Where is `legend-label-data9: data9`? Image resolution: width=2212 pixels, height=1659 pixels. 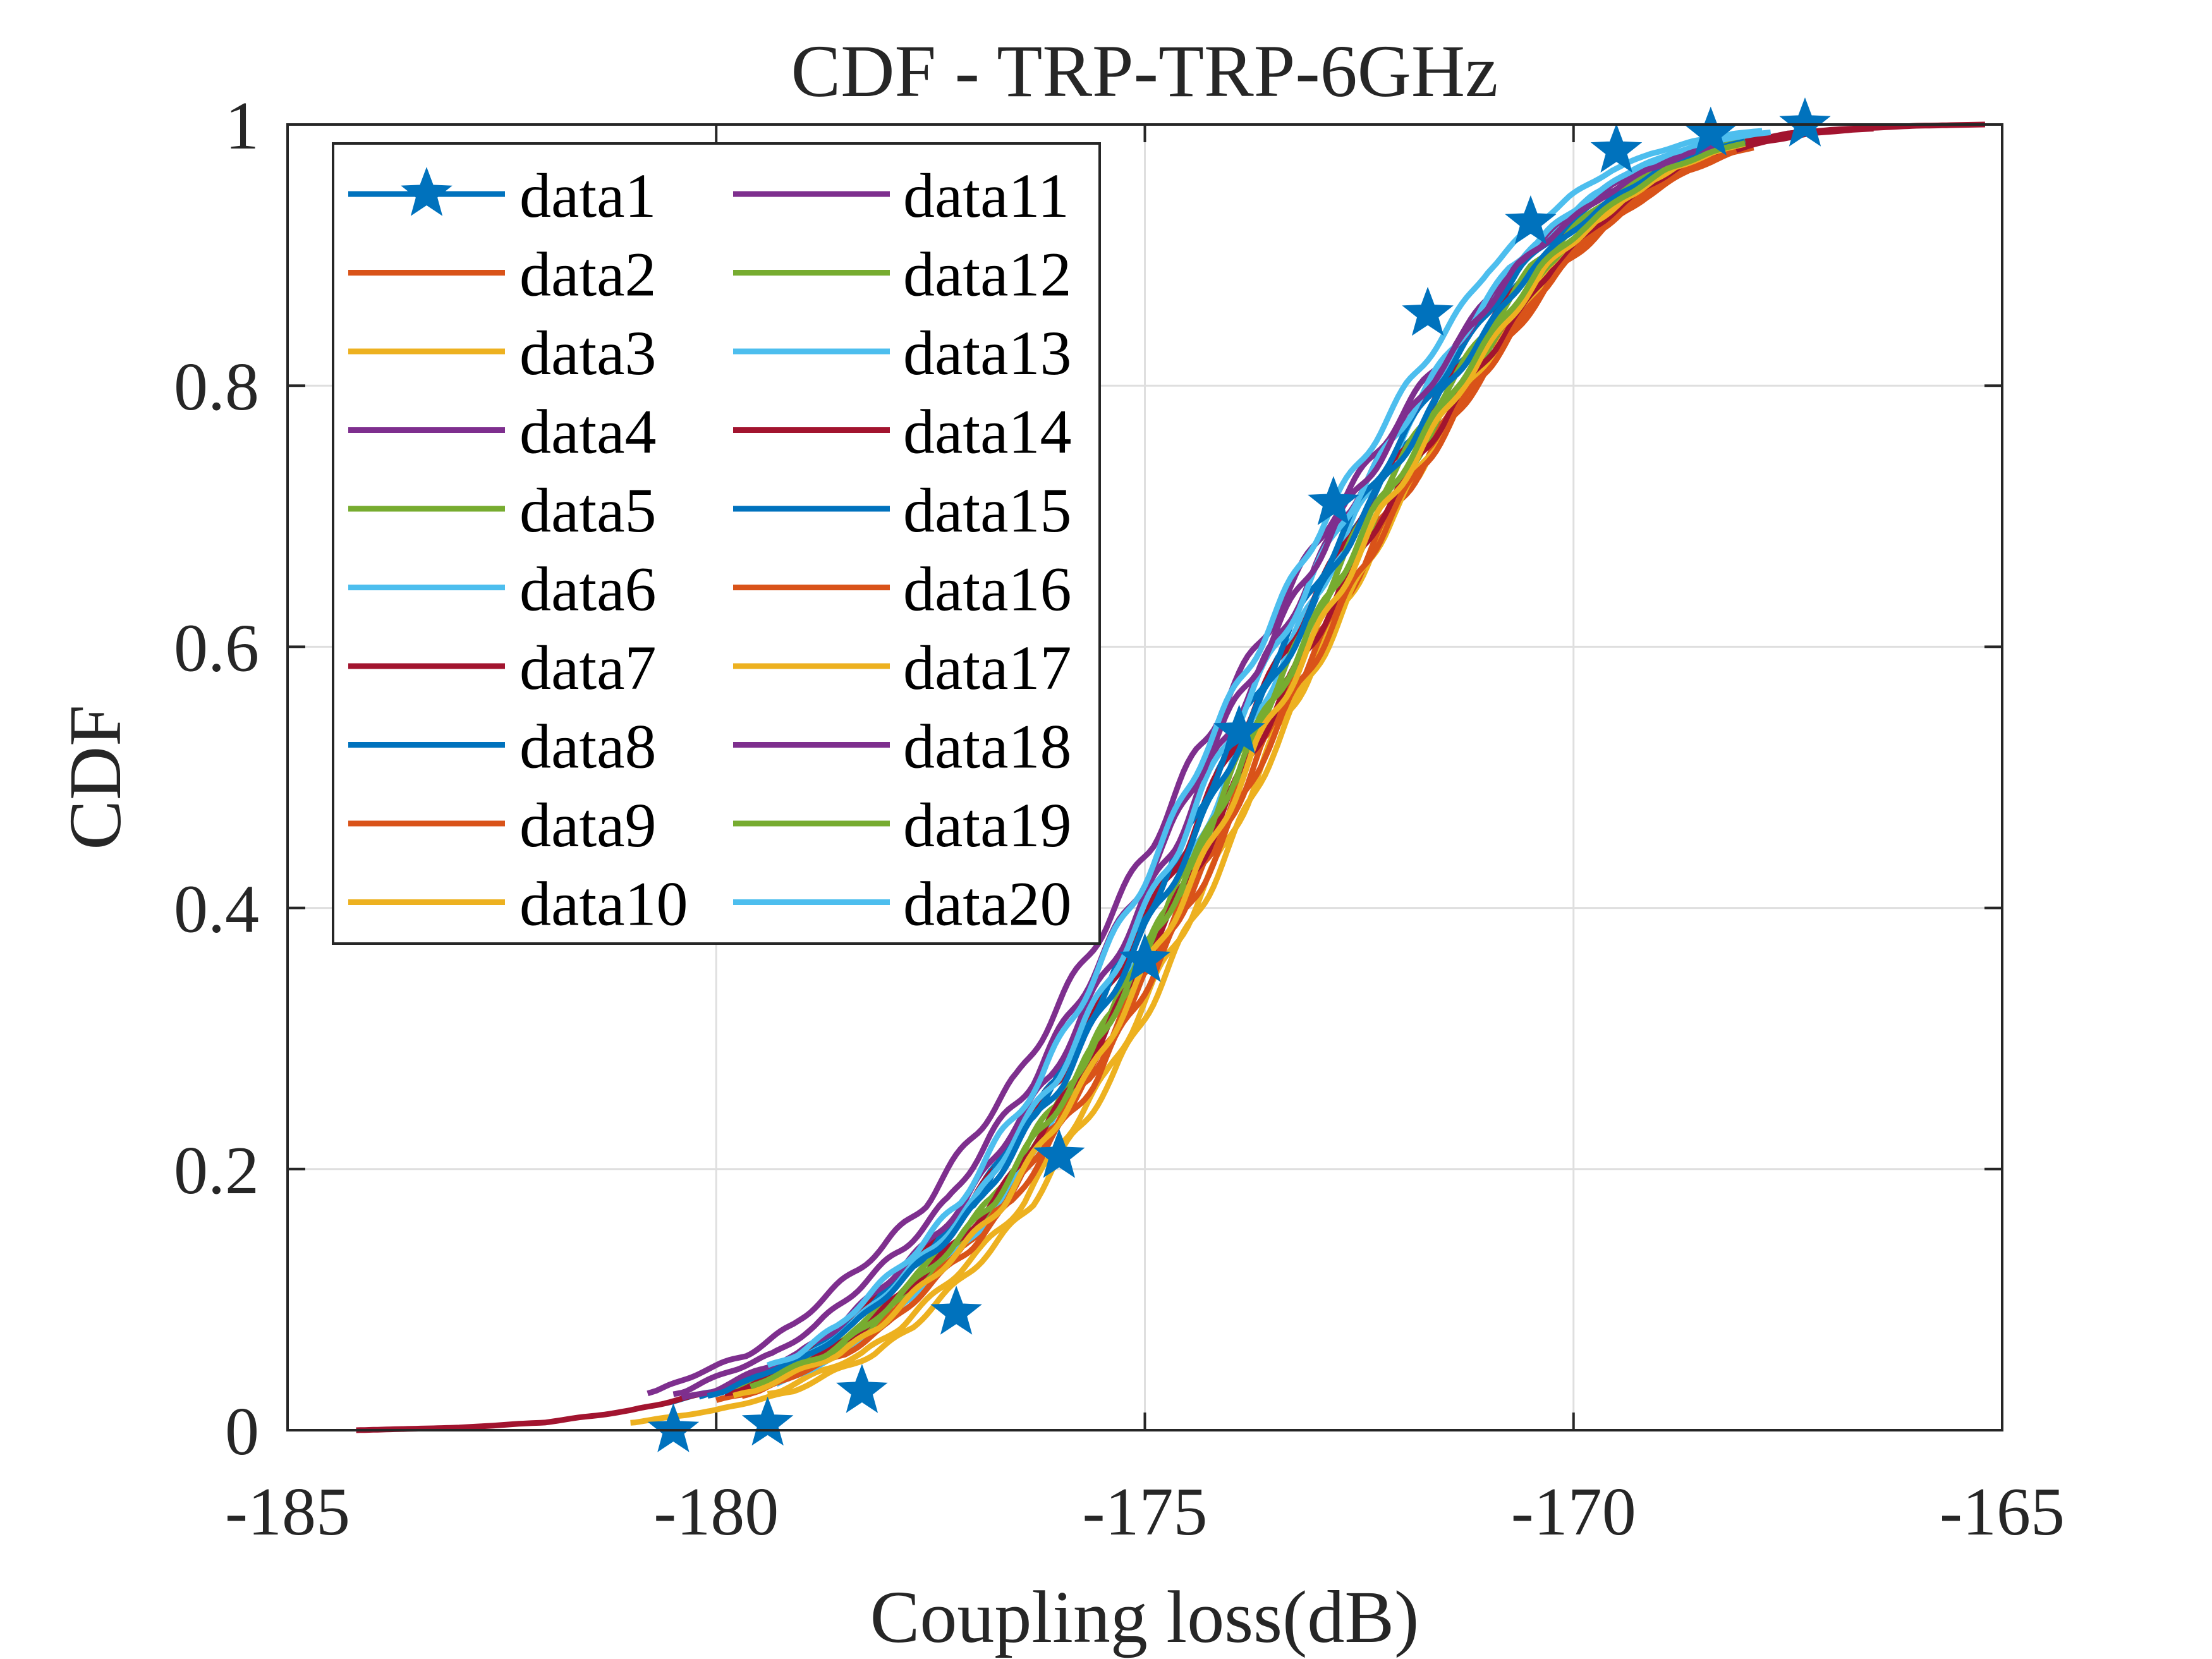 legend-label-data9: data9 is located at coordinates (588, 825).